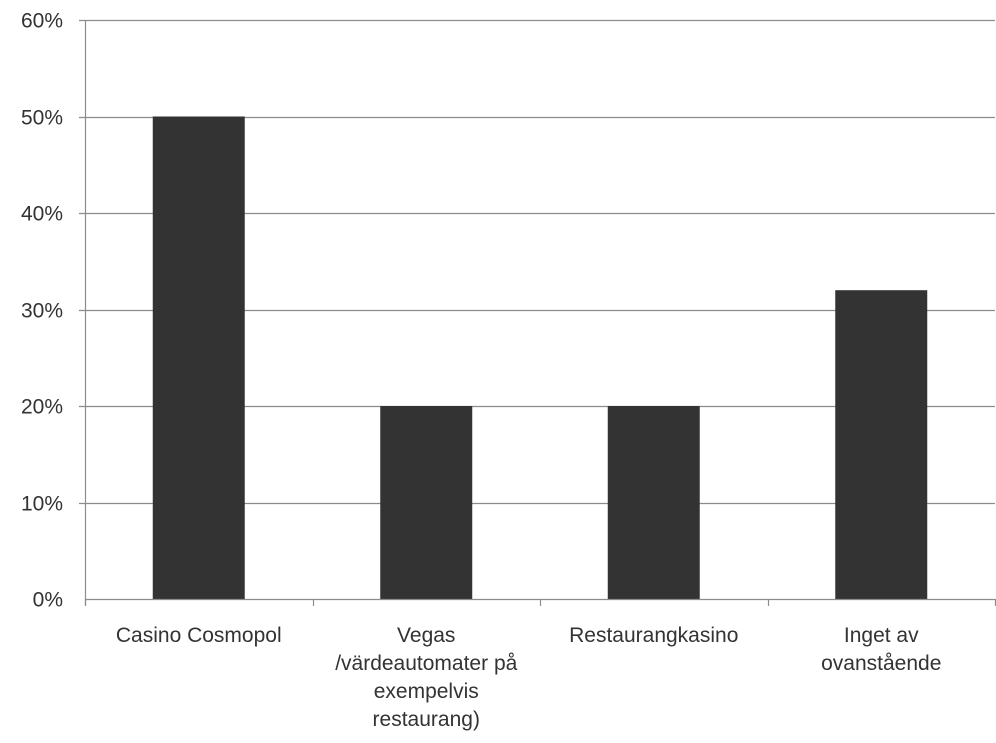 Image resolution: width=996 pixels, height=743 pixels. I want to click on x-category-label: Inget av, so click(881, 635).